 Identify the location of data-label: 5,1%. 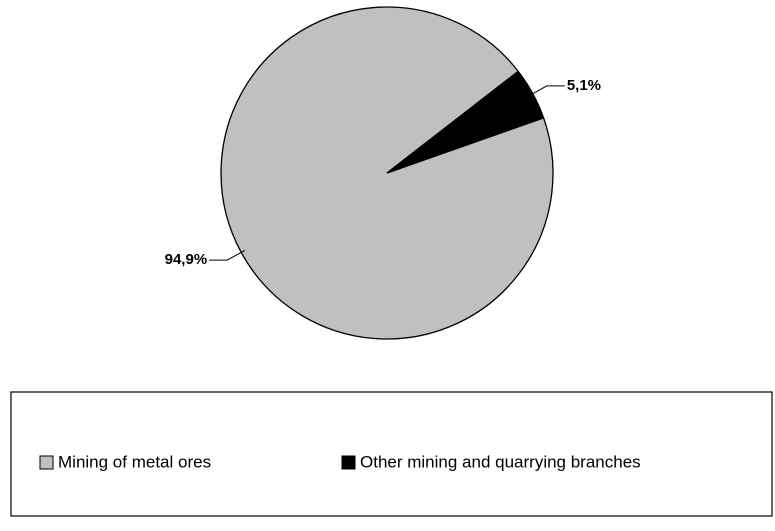
(584, 85).